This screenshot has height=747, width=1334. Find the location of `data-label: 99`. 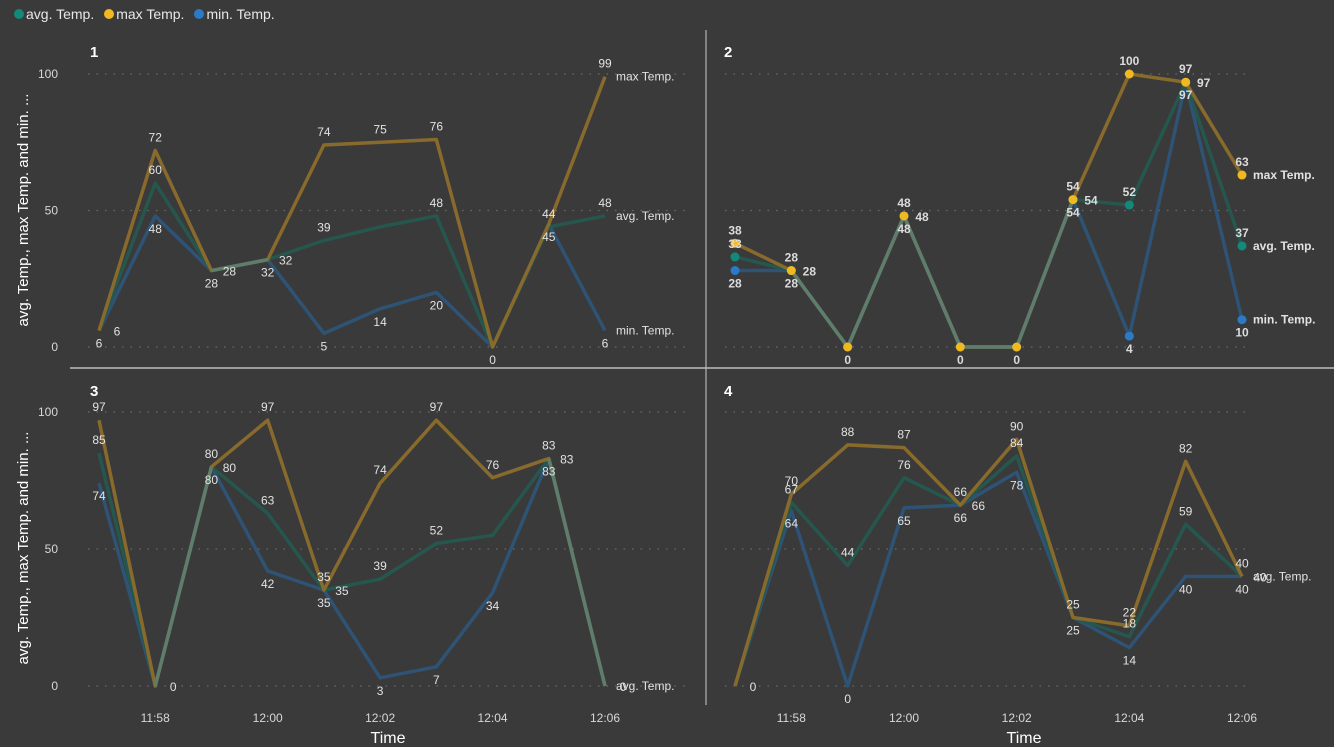

data-label: 99 is located at coordinates (605, 64).